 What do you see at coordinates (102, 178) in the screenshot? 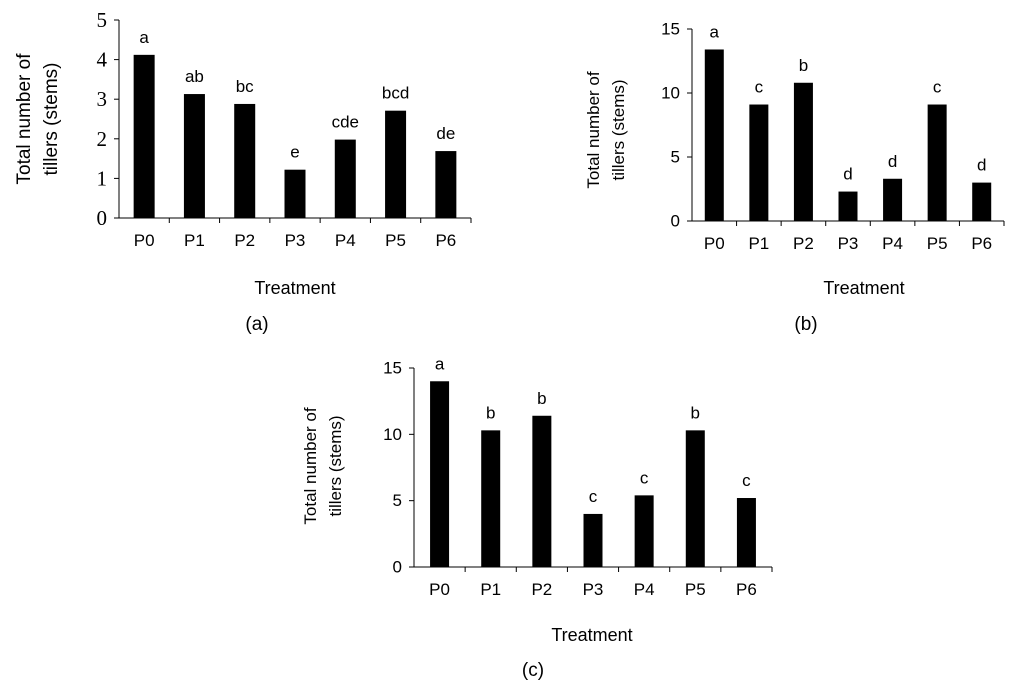
I see `y-tick-label: 1` at bounding box center [102, 178].